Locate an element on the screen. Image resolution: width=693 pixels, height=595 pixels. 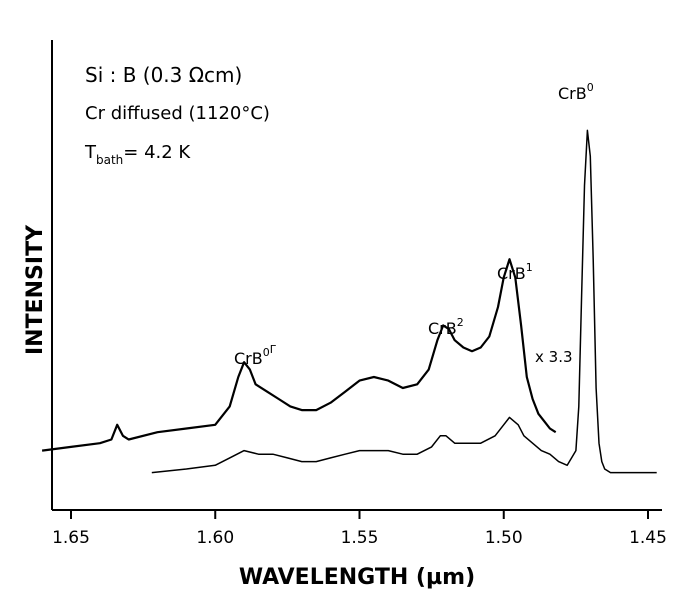
x-tick-label: 1.60 is located at coordinates (215, 538).